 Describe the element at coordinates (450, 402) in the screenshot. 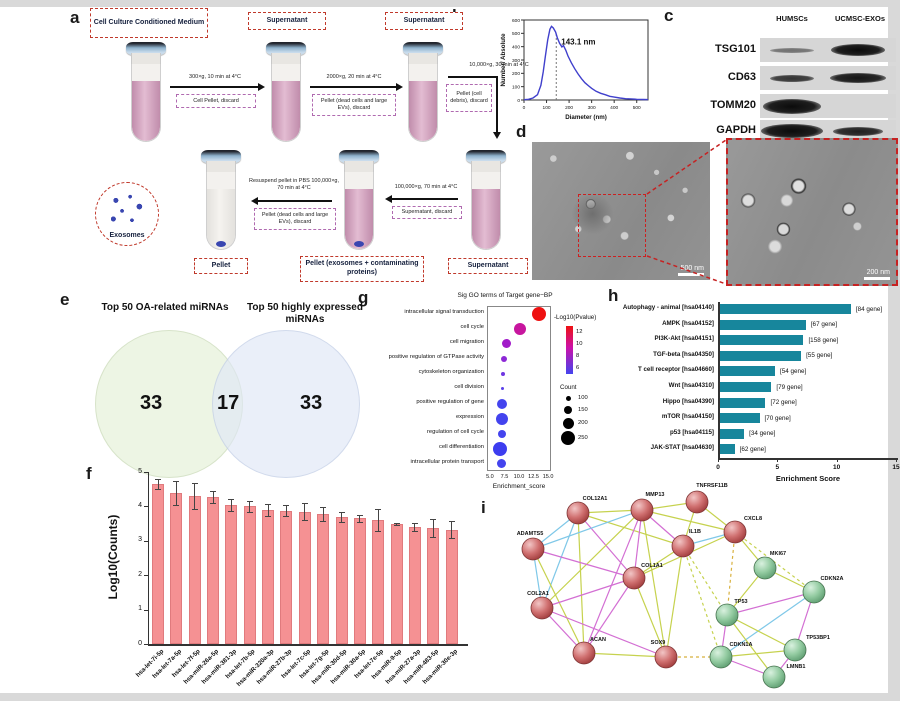

I see `g-category-label: positive regulation of gene` at that location.